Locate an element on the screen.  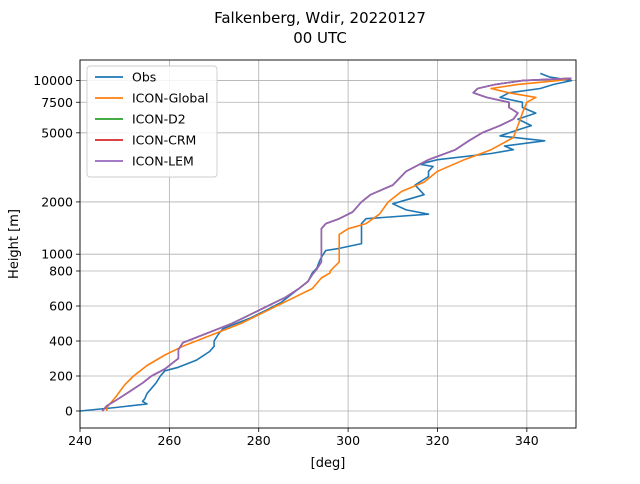
y-tick-label: 10000 is located at coordinates (53, 80).